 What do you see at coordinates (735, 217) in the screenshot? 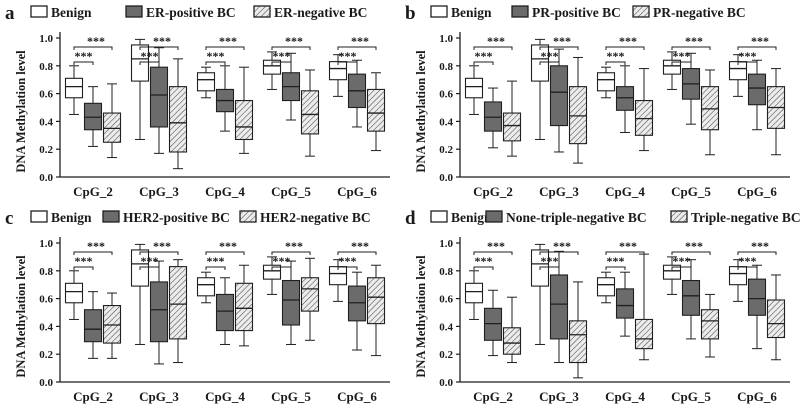
I see `legend-item: Triple-negative BC` at bounding box center [735, 217].